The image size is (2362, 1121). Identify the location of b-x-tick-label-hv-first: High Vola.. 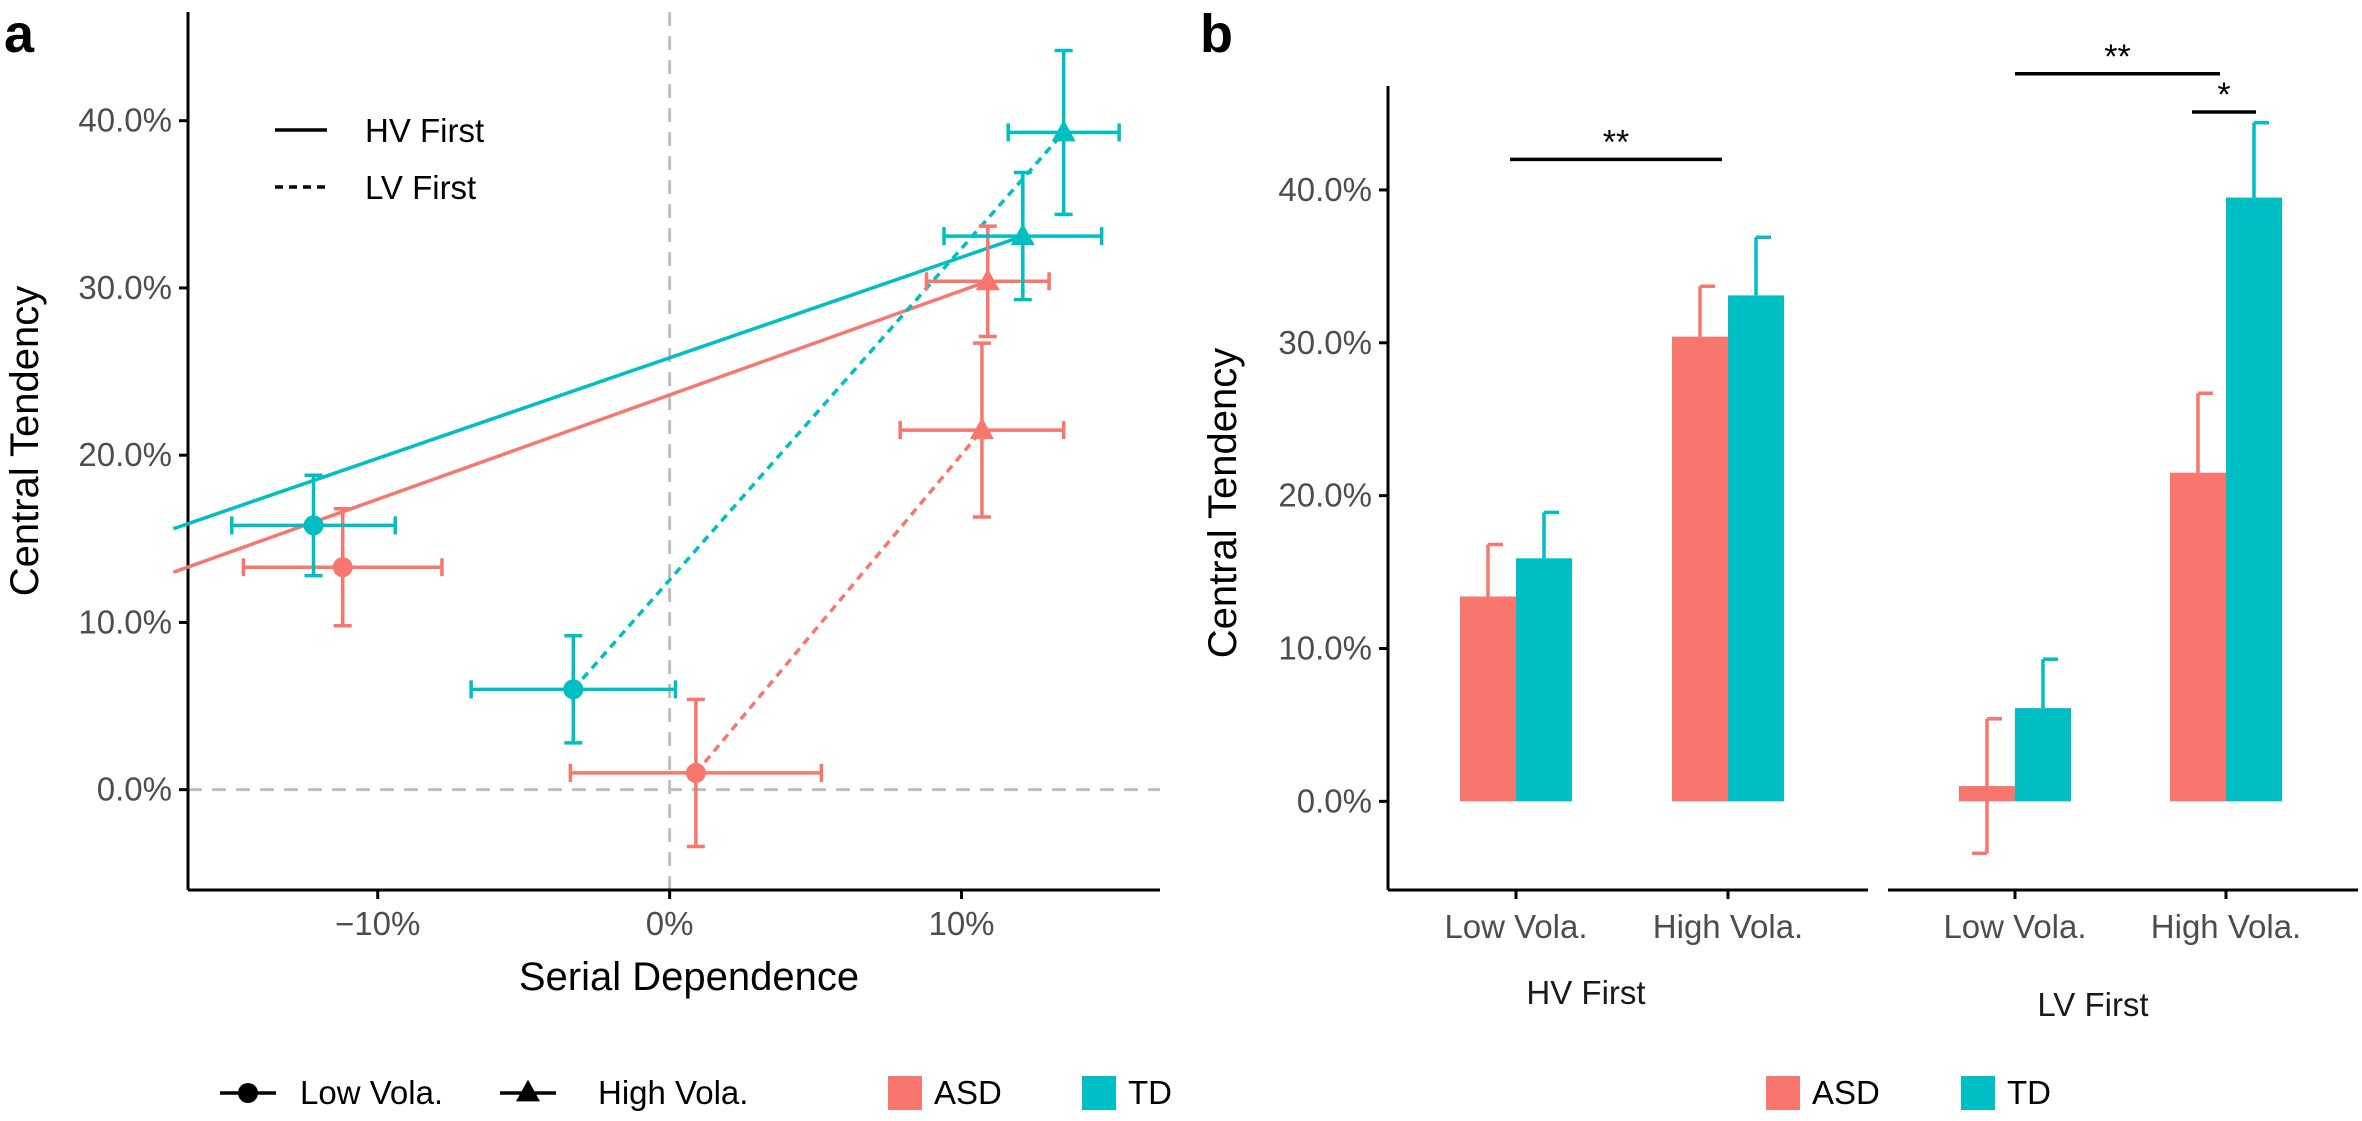
(1728, 926).